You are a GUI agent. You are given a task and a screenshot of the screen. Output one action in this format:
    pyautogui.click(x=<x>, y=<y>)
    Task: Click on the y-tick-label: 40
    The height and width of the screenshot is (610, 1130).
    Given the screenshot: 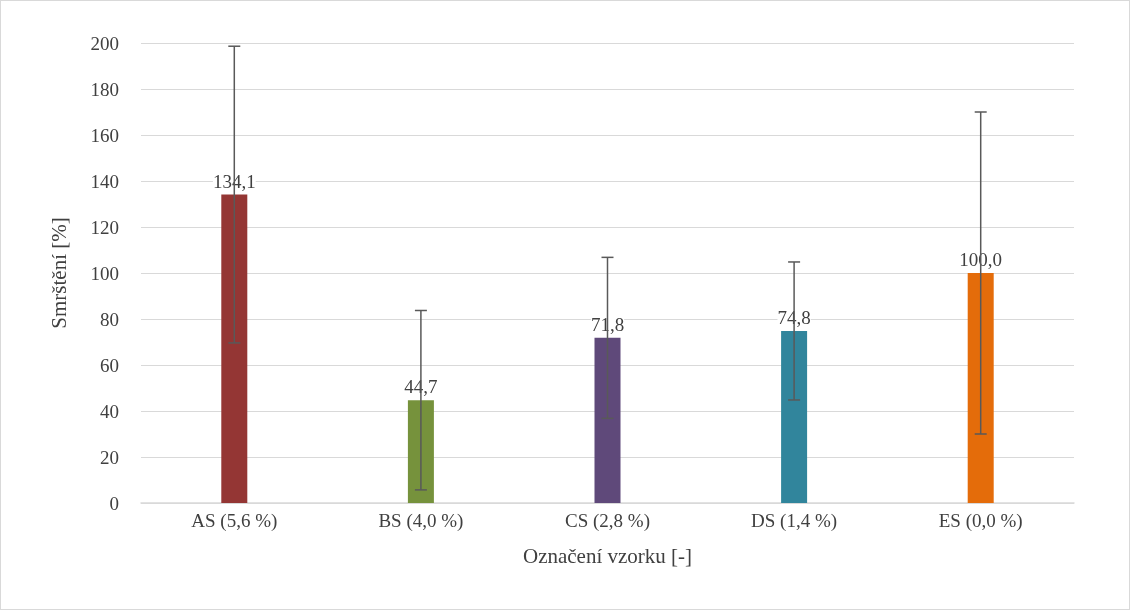 What is the action you would take?
    pyautogui.click(x=109, y=411)
    